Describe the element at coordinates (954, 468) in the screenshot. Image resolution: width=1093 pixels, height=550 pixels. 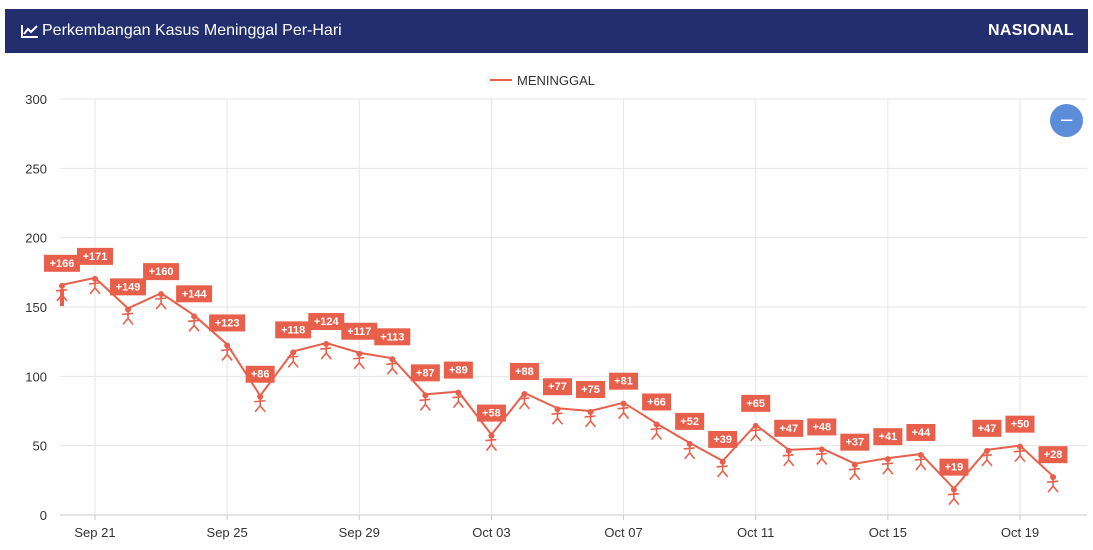
I see `data-label: +19` at that location.